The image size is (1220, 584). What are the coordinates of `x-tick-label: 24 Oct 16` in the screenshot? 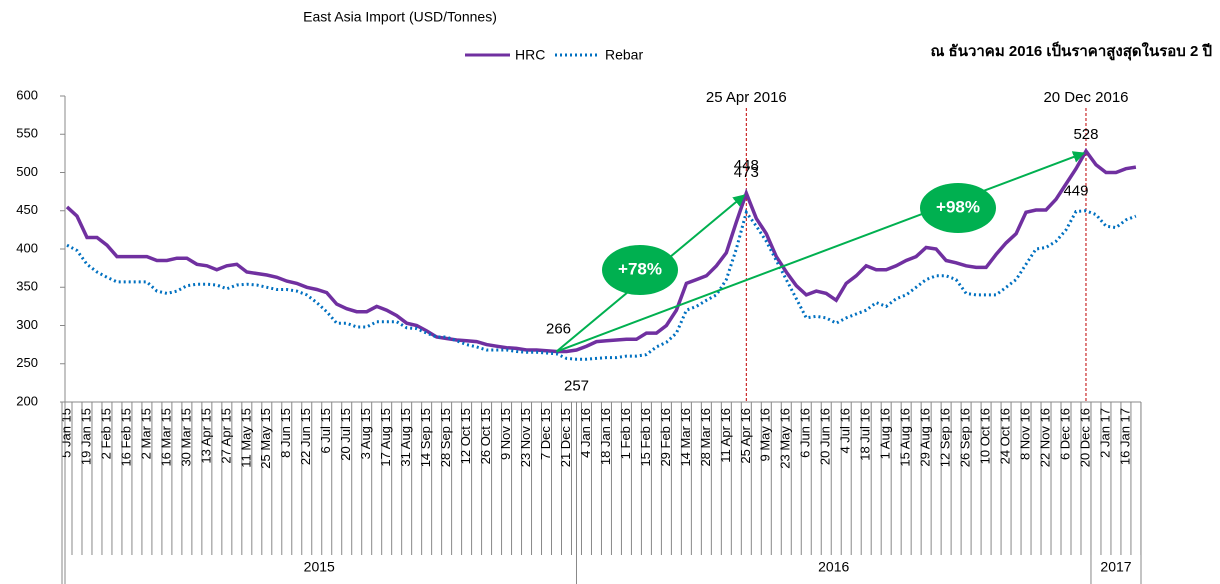 It's located at (1004, 436).